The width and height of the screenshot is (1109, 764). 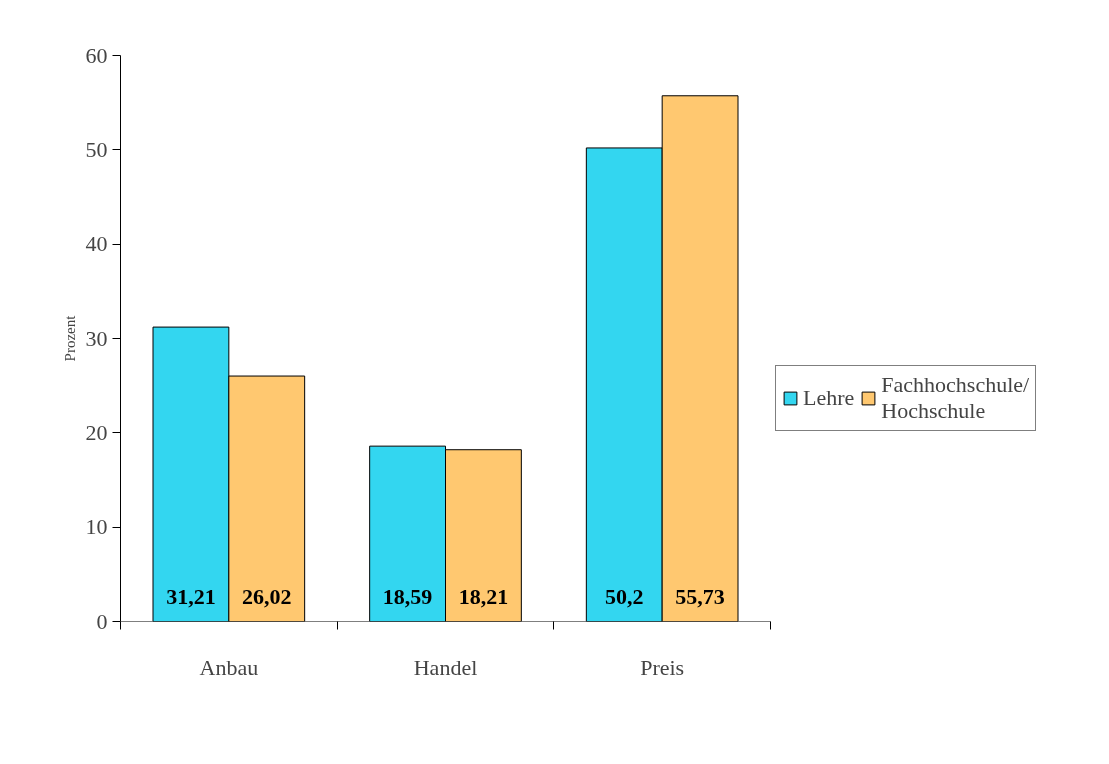 I want to click on text: 55,73, so click(x=700, y=596).